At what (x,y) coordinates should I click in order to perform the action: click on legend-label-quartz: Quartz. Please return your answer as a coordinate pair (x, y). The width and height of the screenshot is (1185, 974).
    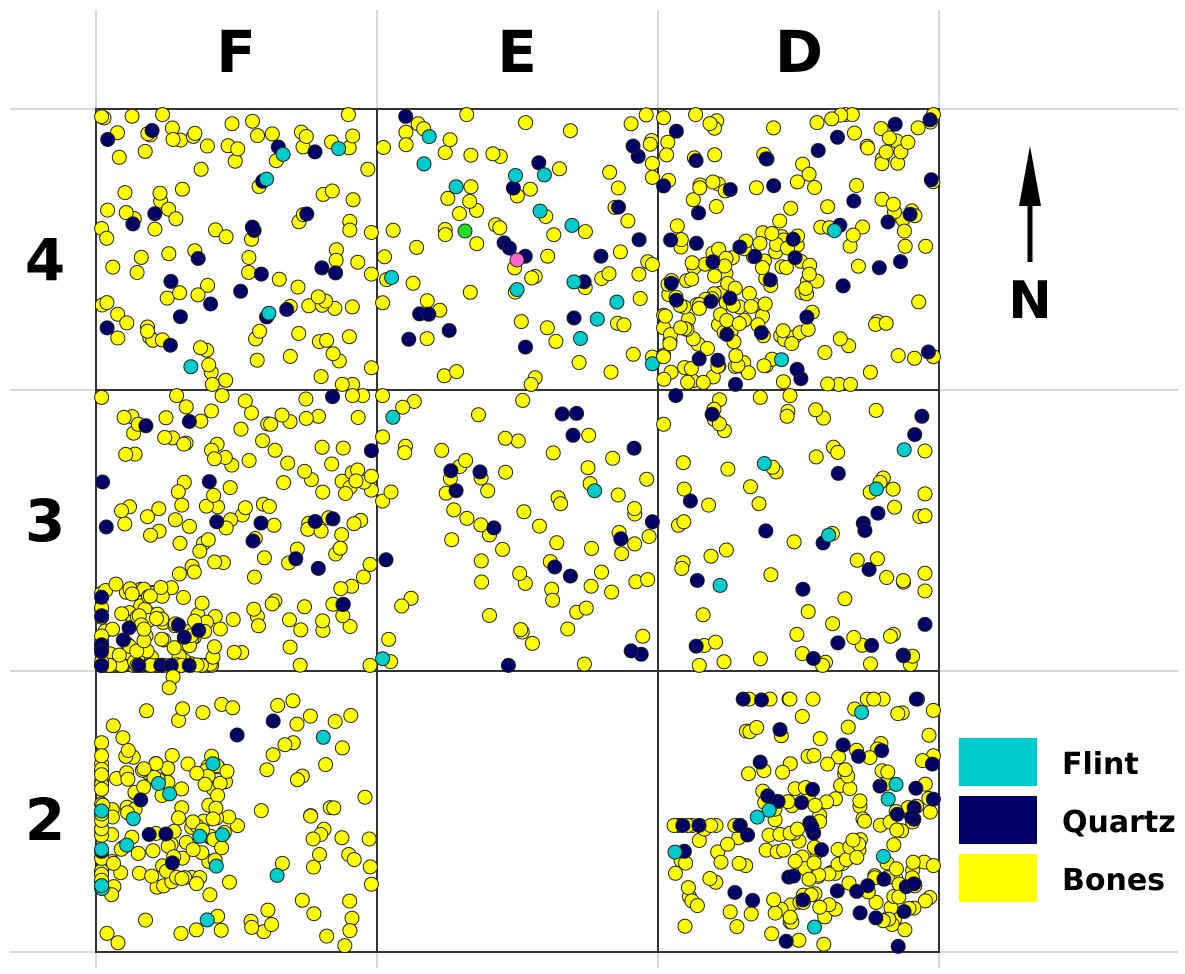
    Looking at the image, I should click on (1119, 822).